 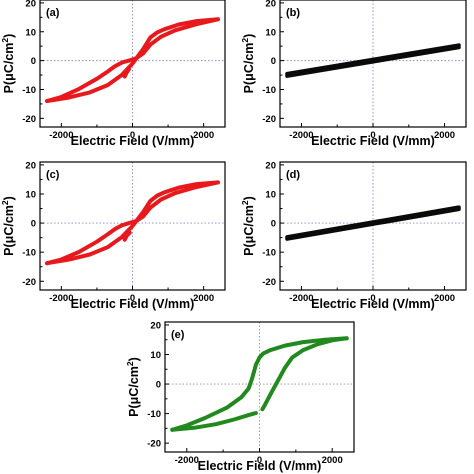 What do you see at coordinates (293, 13) in the screenshot?
I see `panel-label: (b)` at bounding box center [293, 13].